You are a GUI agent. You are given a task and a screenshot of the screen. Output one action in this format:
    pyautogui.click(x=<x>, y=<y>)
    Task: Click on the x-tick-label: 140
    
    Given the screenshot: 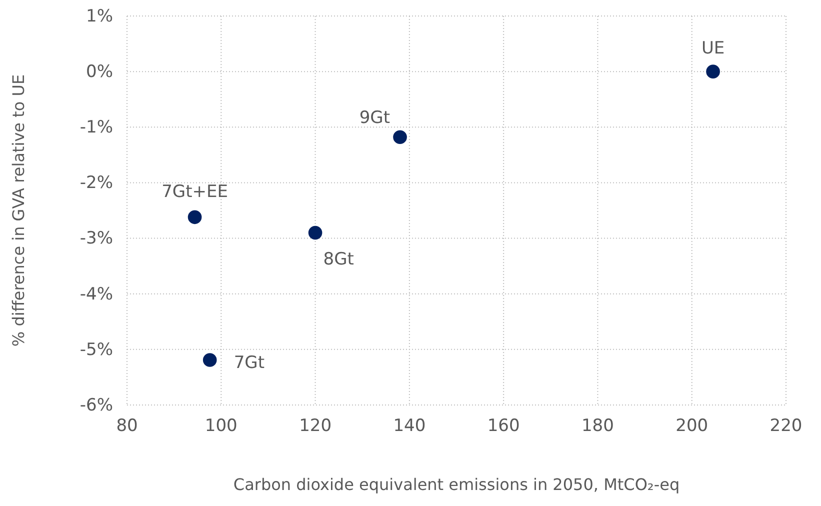 What is the action you would take?
    pyautogui.click(x=409, y=426)
    